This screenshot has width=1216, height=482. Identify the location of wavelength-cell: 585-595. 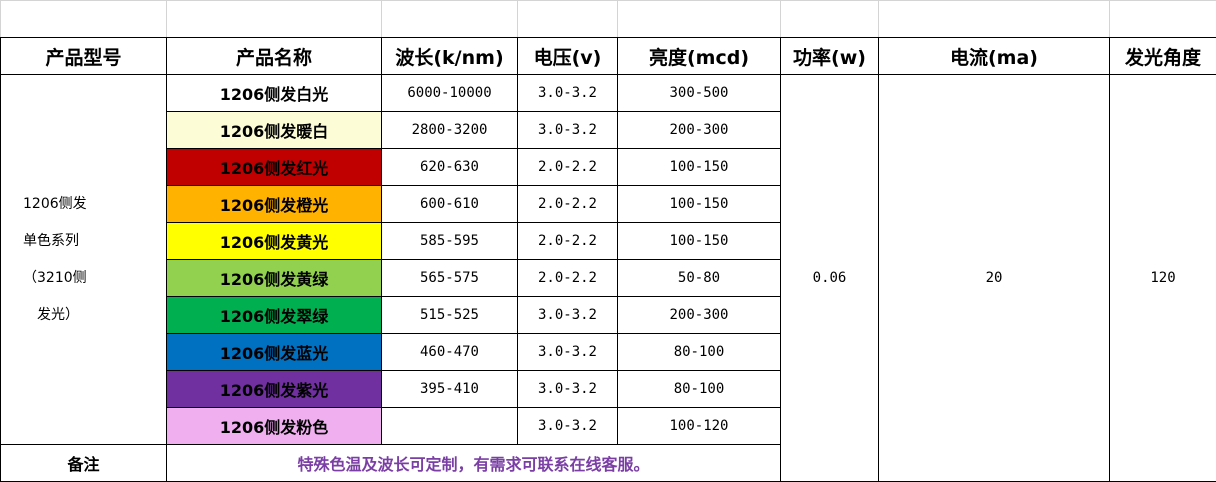
(449, 241).